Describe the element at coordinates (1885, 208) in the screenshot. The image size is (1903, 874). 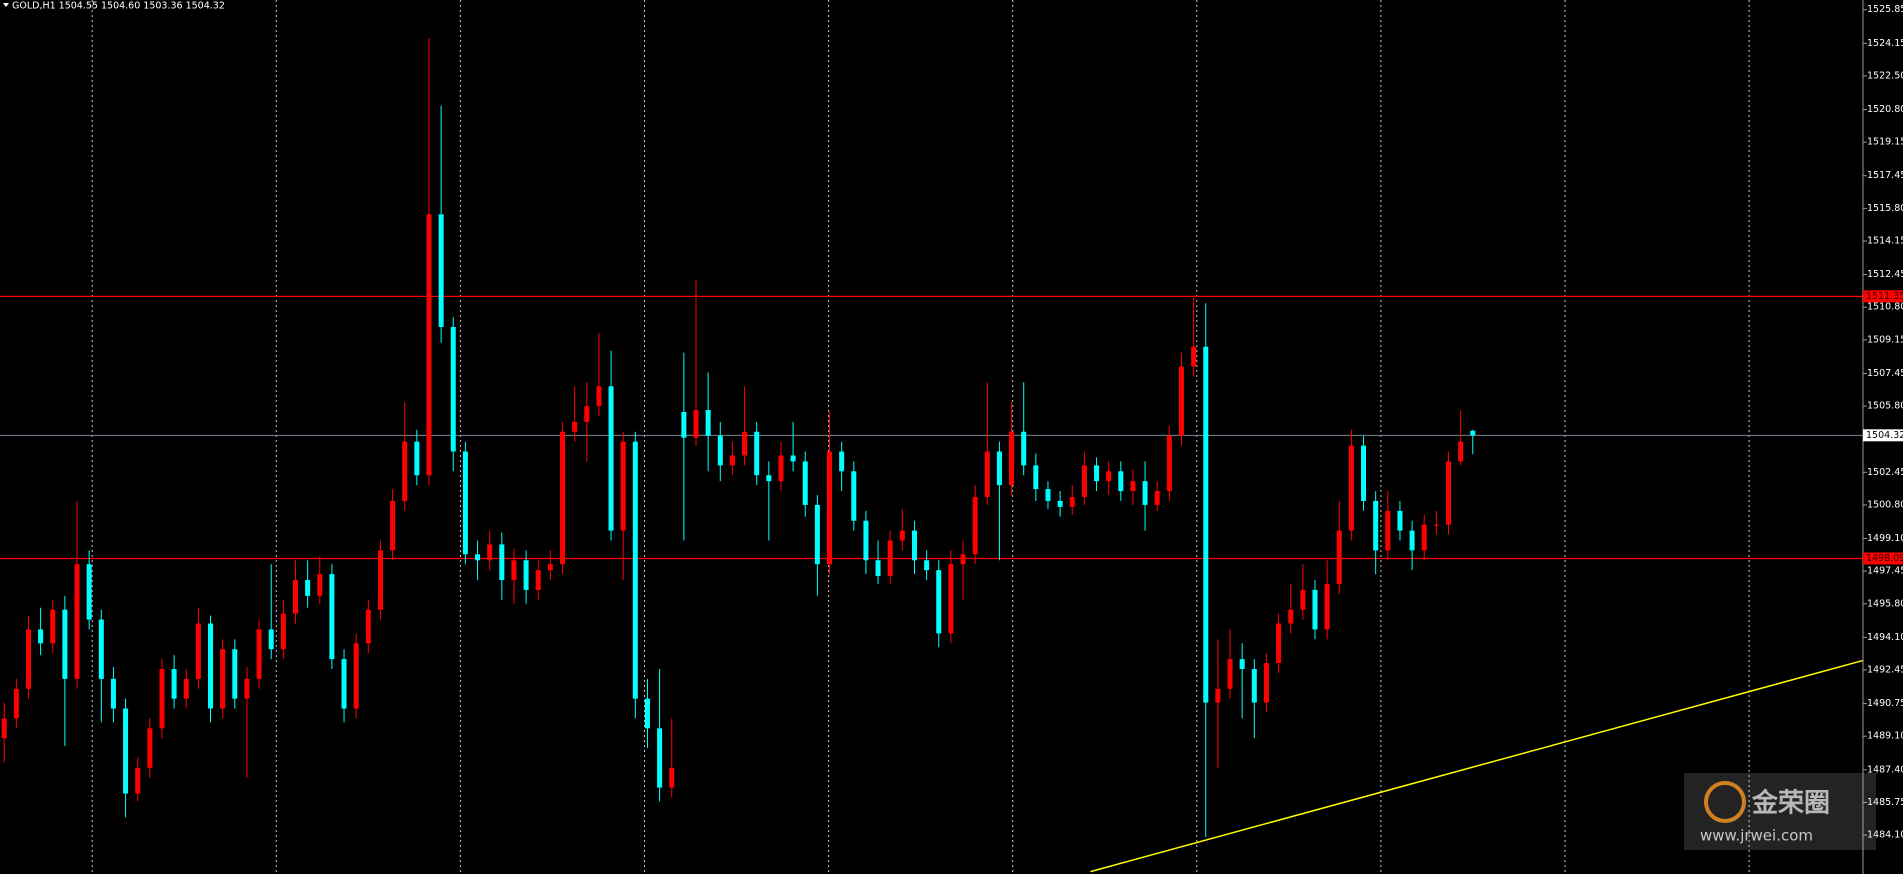
I see `y-tick-label: 1515.80` at that location.